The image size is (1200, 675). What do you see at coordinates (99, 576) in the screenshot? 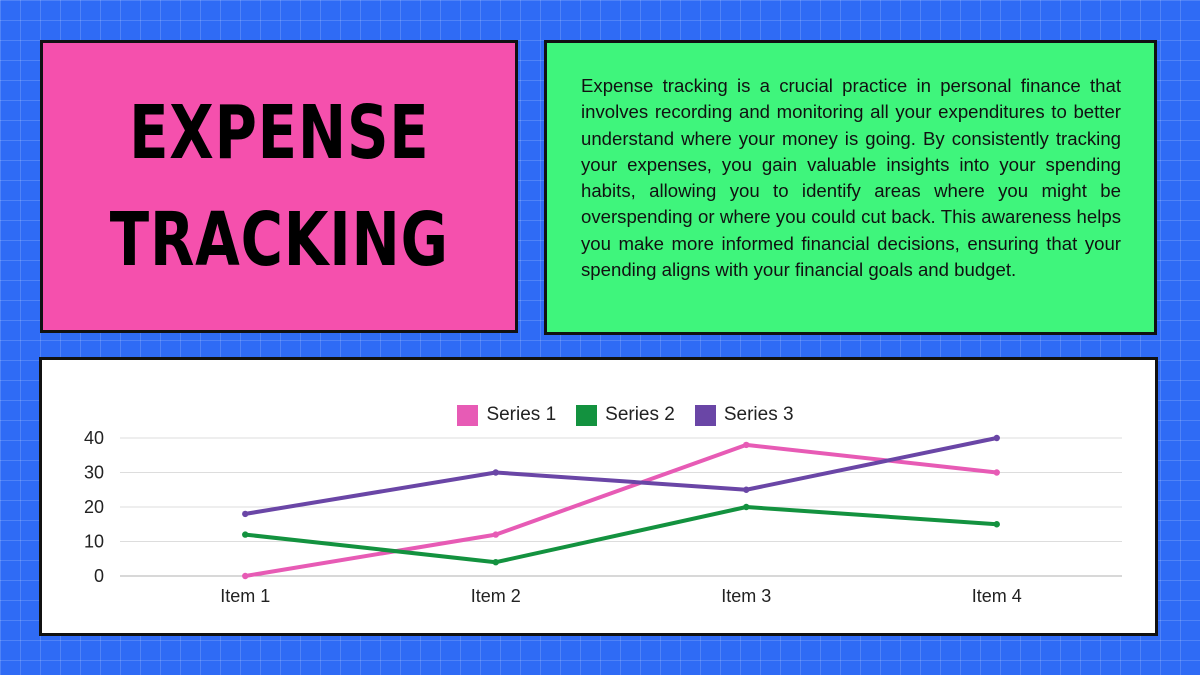
I see `y-tick-label: 0` at bounding box center [99, 576].